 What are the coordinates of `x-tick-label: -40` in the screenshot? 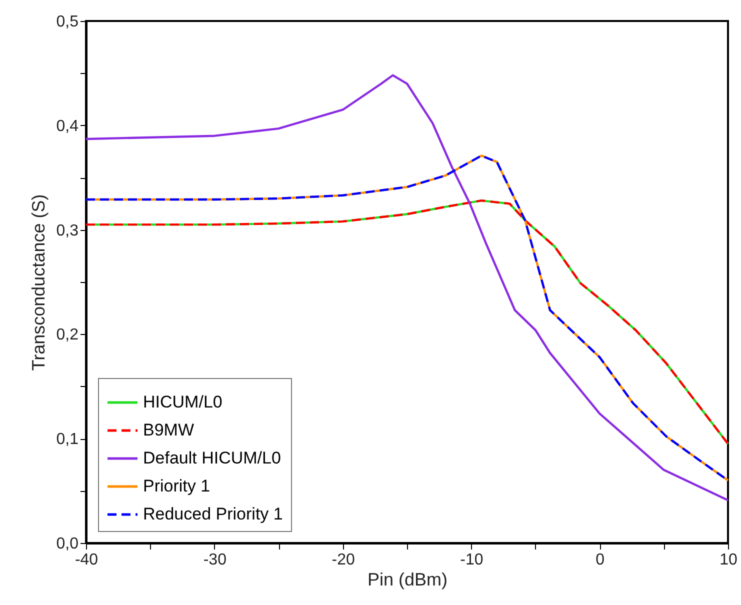 It's located at (86, 560).